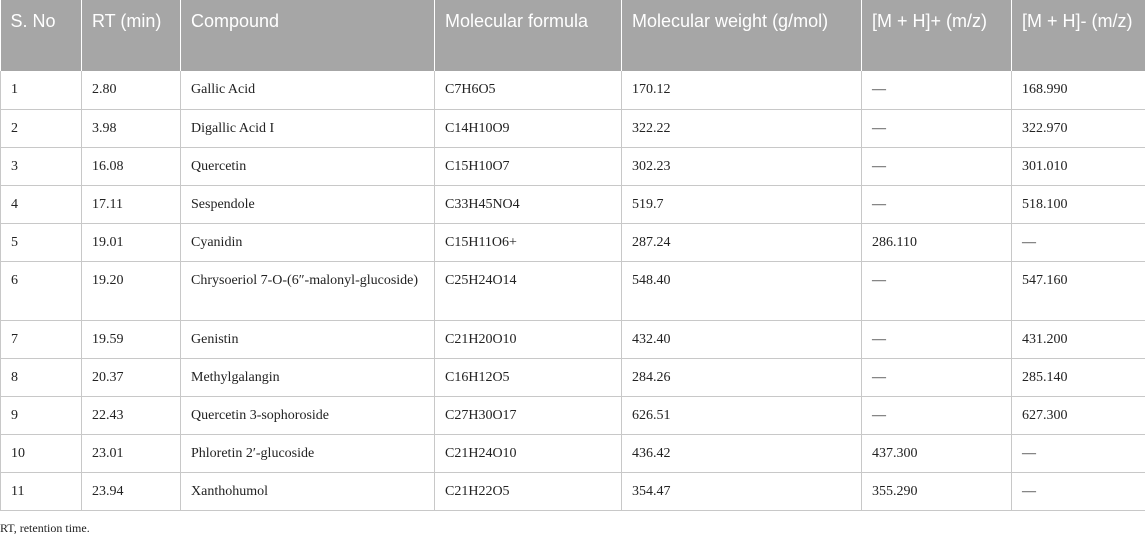 The width and height of the screenshot is (1145, 537). I want to click on cell-m-plus-h-negative: 168.990, so click(1078, 90).